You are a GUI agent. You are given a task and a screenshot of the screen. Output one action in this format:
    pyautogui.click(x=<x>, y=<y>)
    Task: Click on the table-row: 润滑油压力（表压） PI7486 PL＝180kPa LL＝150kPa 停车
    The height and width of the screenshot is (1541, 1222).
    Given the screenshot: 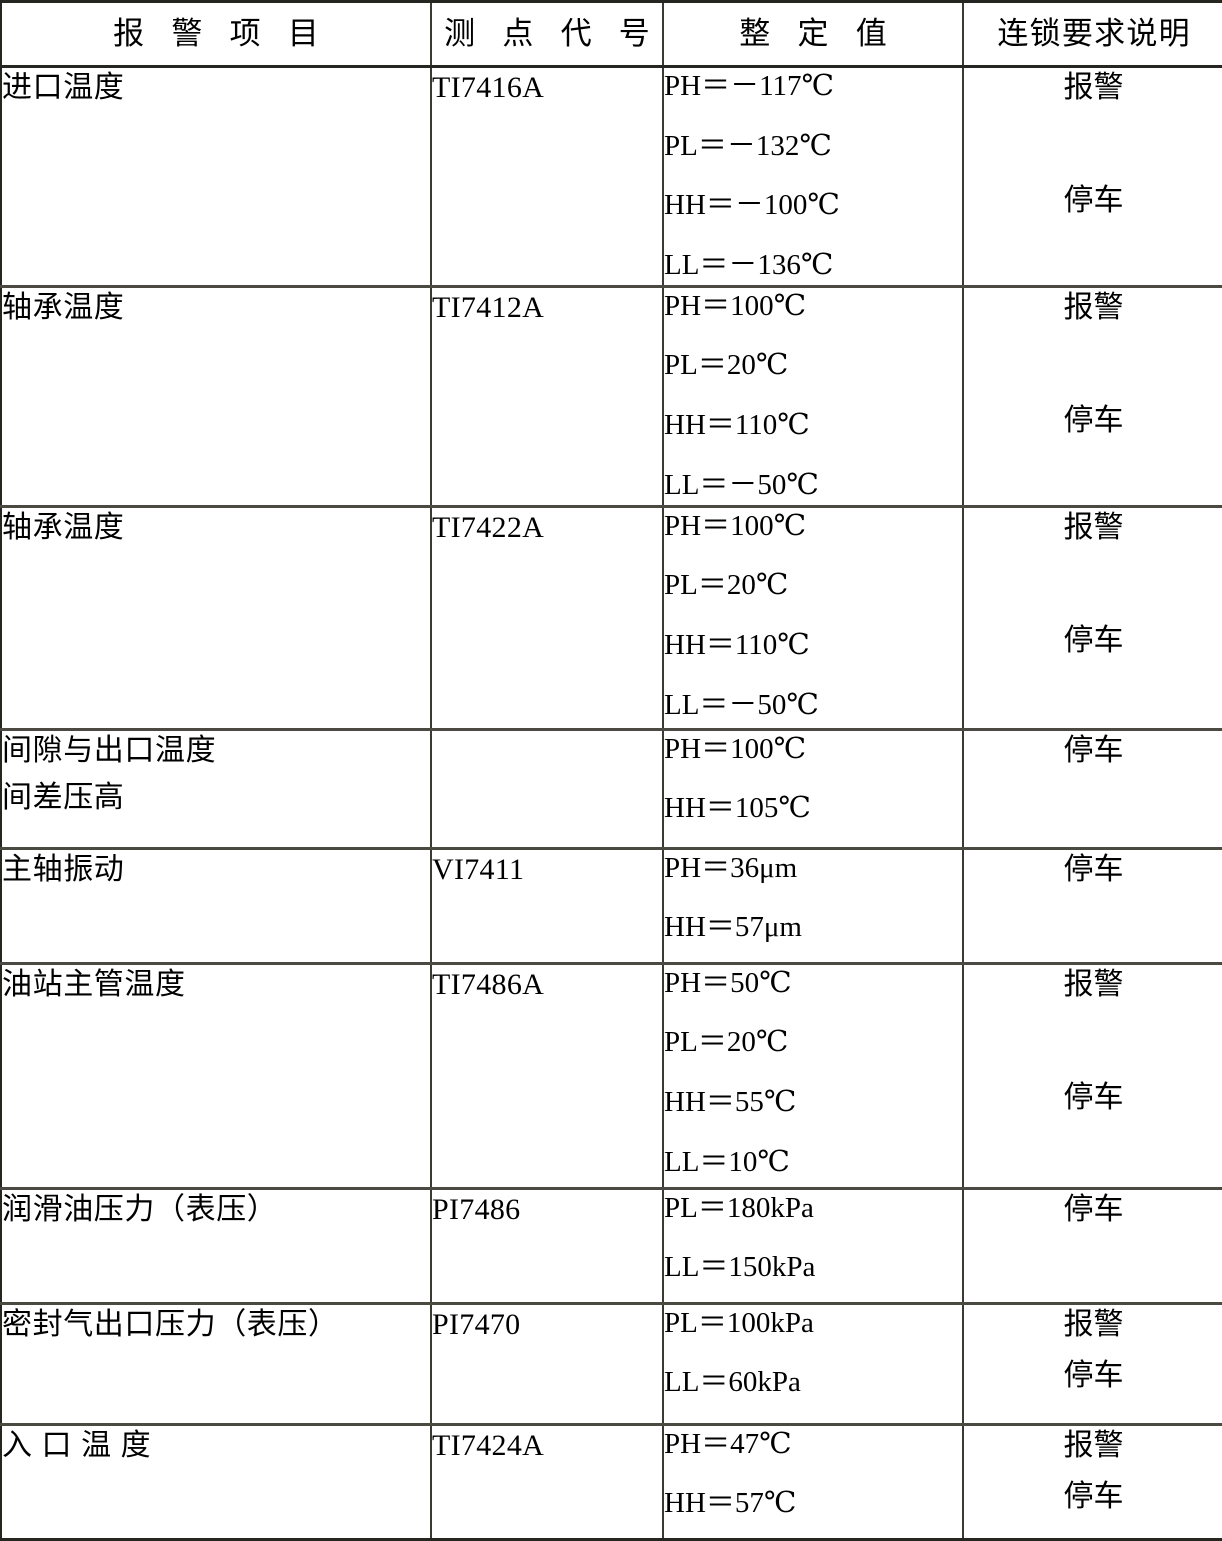 What is the action you would take?
    pyautogui.click(x=611, y=1246)
    